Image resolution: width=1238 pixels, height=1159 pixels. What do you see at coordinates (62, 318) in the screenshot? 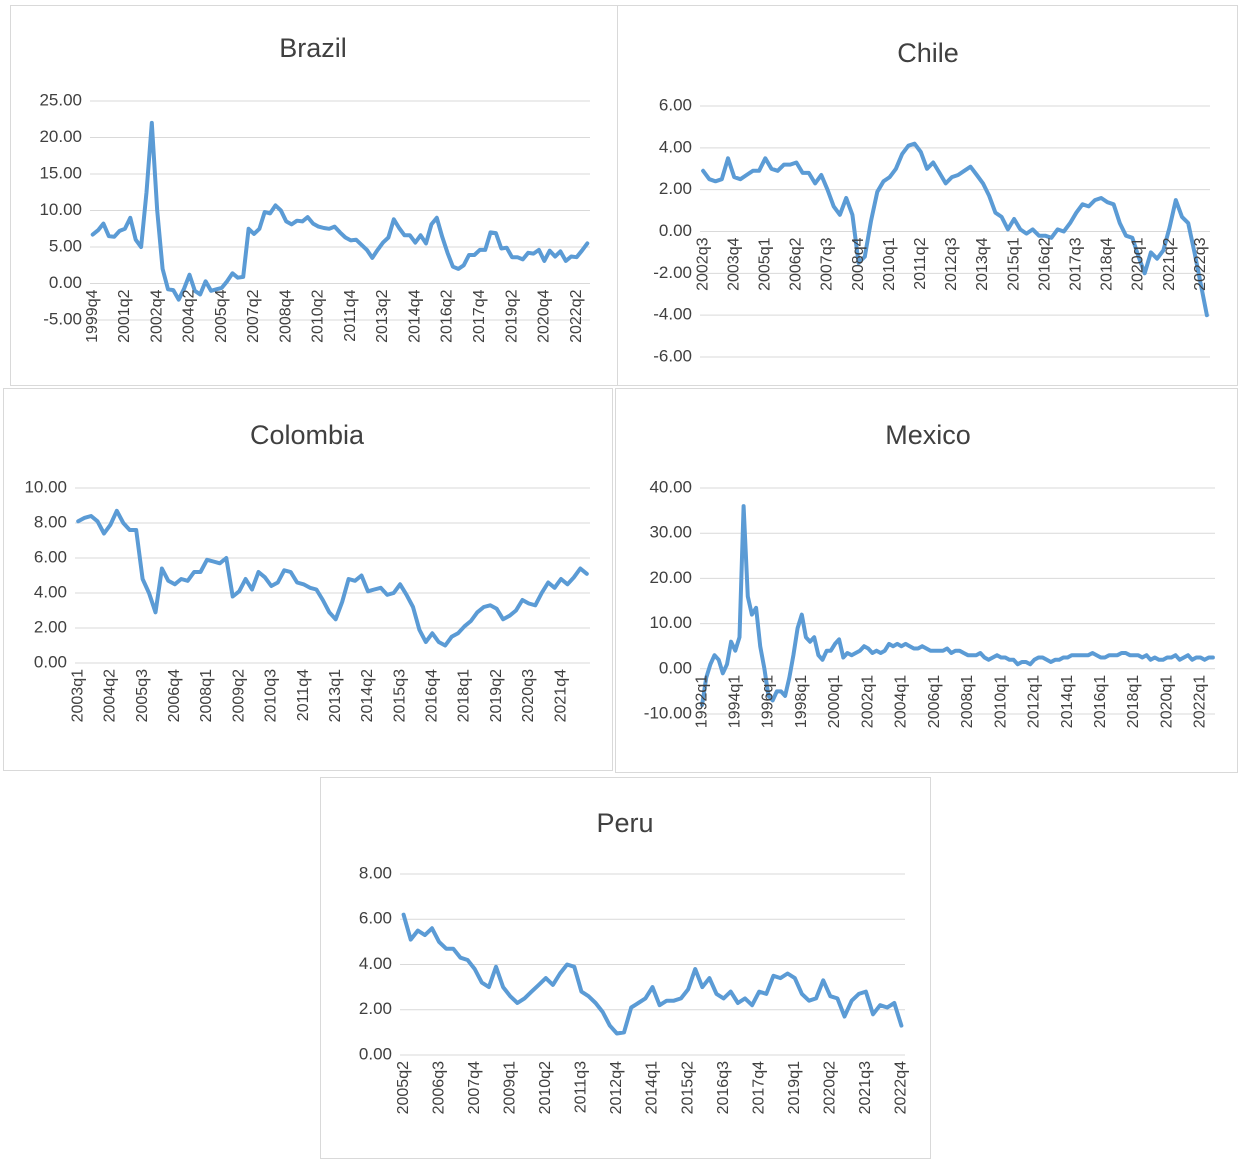
I see `y-tick-label: -5.00` at bounding box center [62, 318].